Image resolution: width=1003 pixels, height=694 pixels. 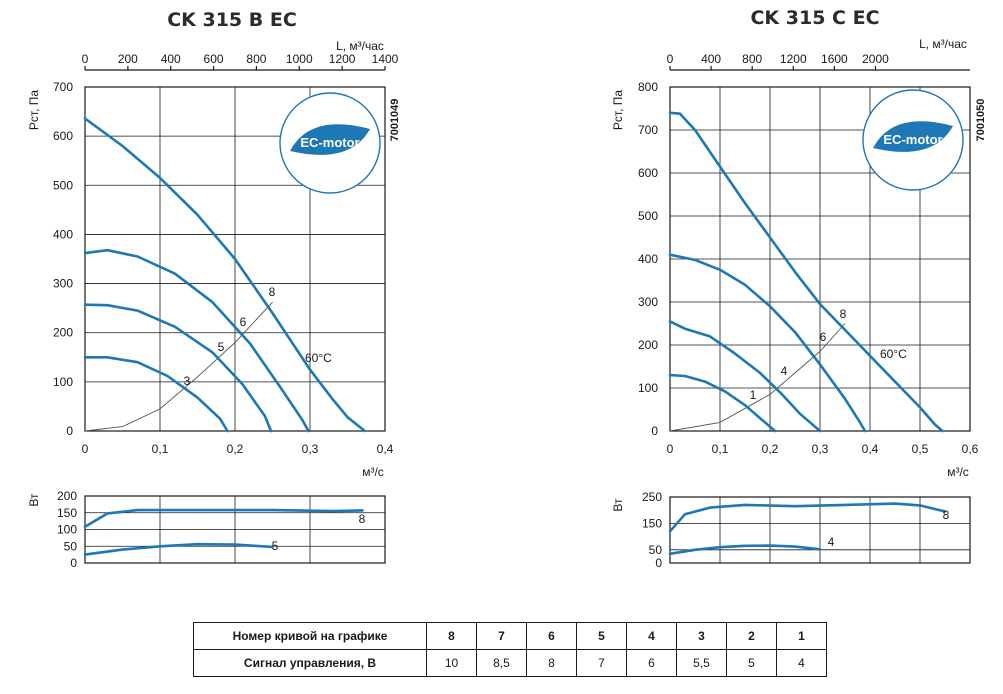 I want to click on x-tick-label: 0,4, so click(x=385, y=449).